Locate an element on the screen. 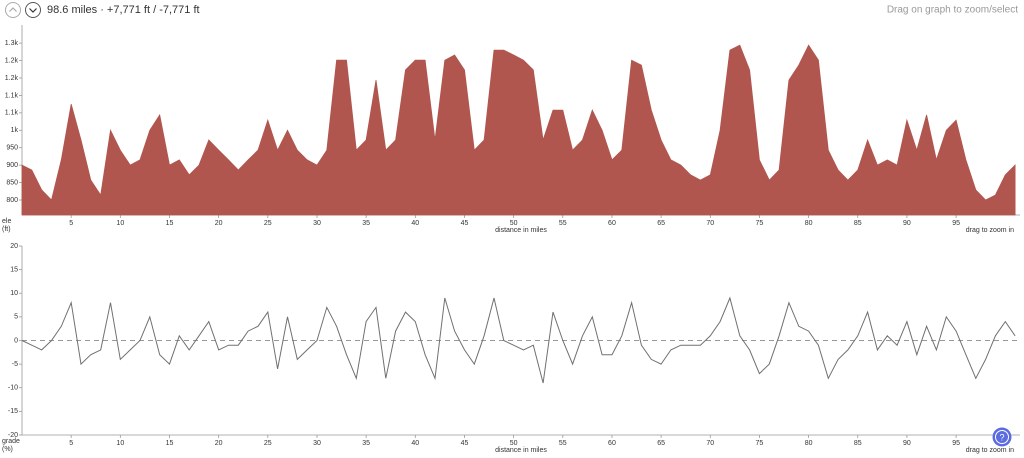  y-tick-label: 950 is located at coordinates (12, 148).